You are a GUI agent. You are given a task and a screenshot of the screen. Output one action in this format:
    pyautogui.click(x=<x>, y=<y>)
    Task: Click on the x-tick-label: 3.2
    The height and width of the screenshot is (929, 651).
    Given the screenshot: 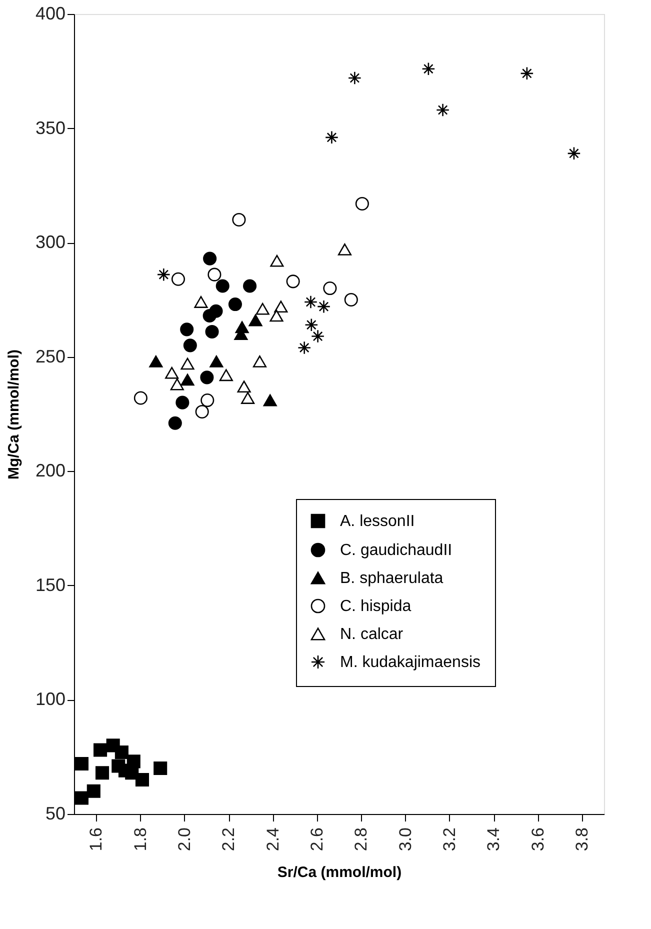 What is the action you would take?
    pyautogui.click(x=449, y=840)
    